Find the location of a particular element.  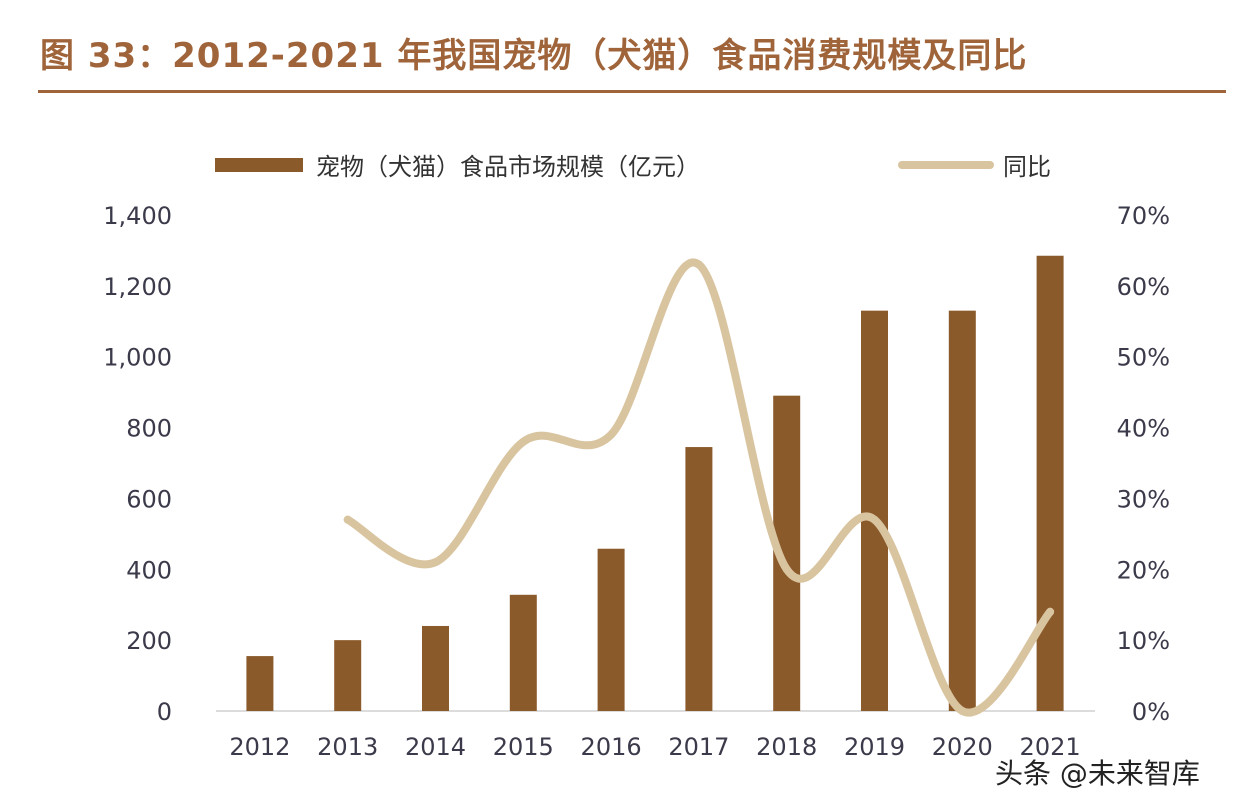

left-y-tick-label: 600 is located at coordinates (149, 499).